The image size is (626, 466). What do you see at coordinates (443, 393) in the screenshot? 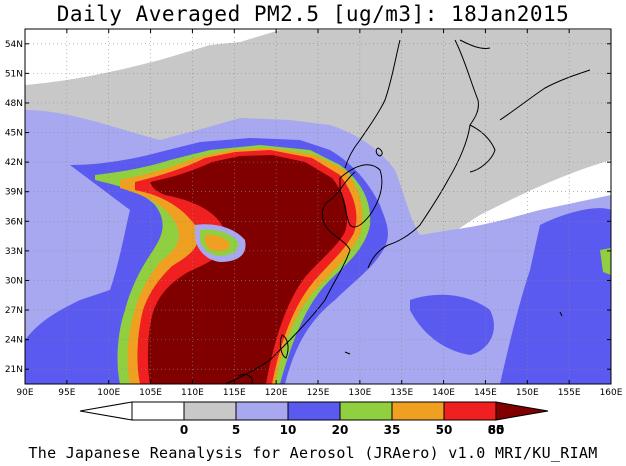
I see `lon-label-140E: 140E` at bounding box center [443, 393].